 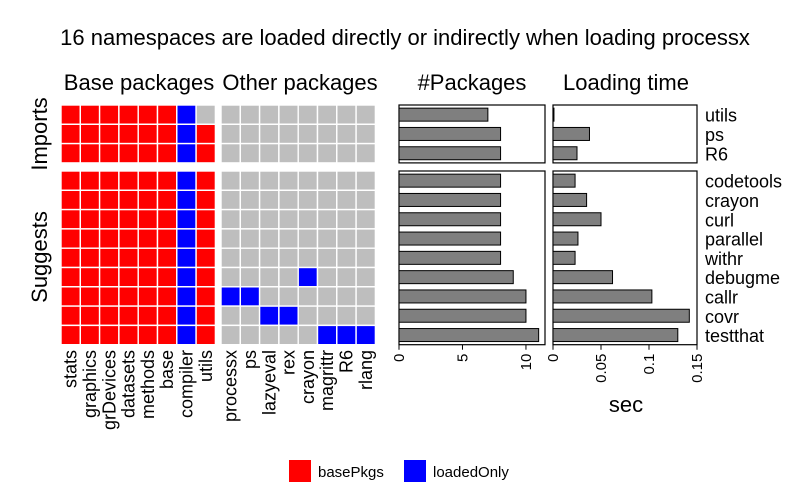 I want to click on base-package-column-label: graphics, so click(x=90, y=384).